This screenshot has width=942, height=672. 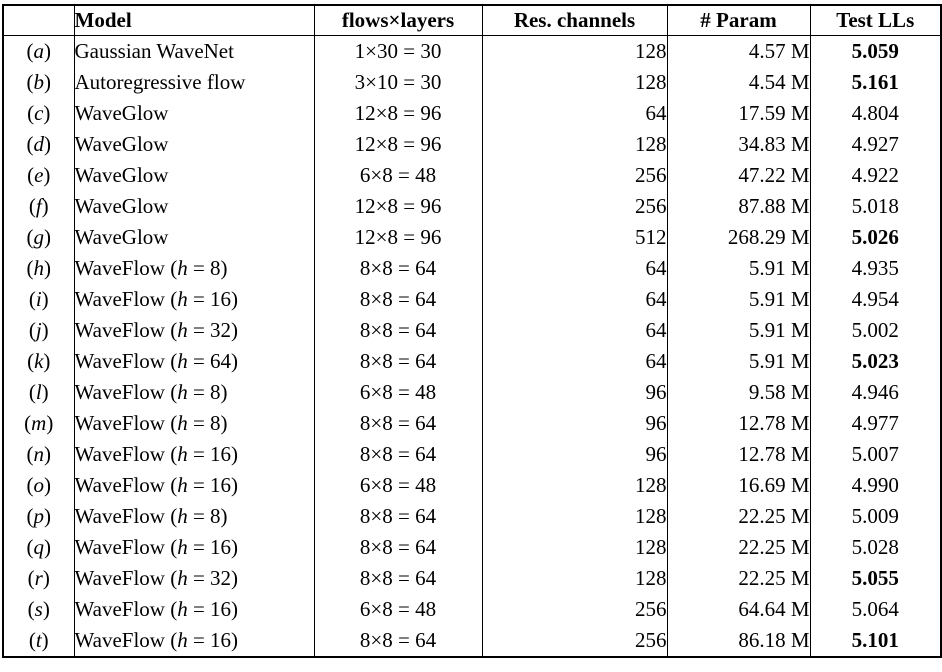 I want to click on row-label-cell: (q), so click(x=38, y=547).